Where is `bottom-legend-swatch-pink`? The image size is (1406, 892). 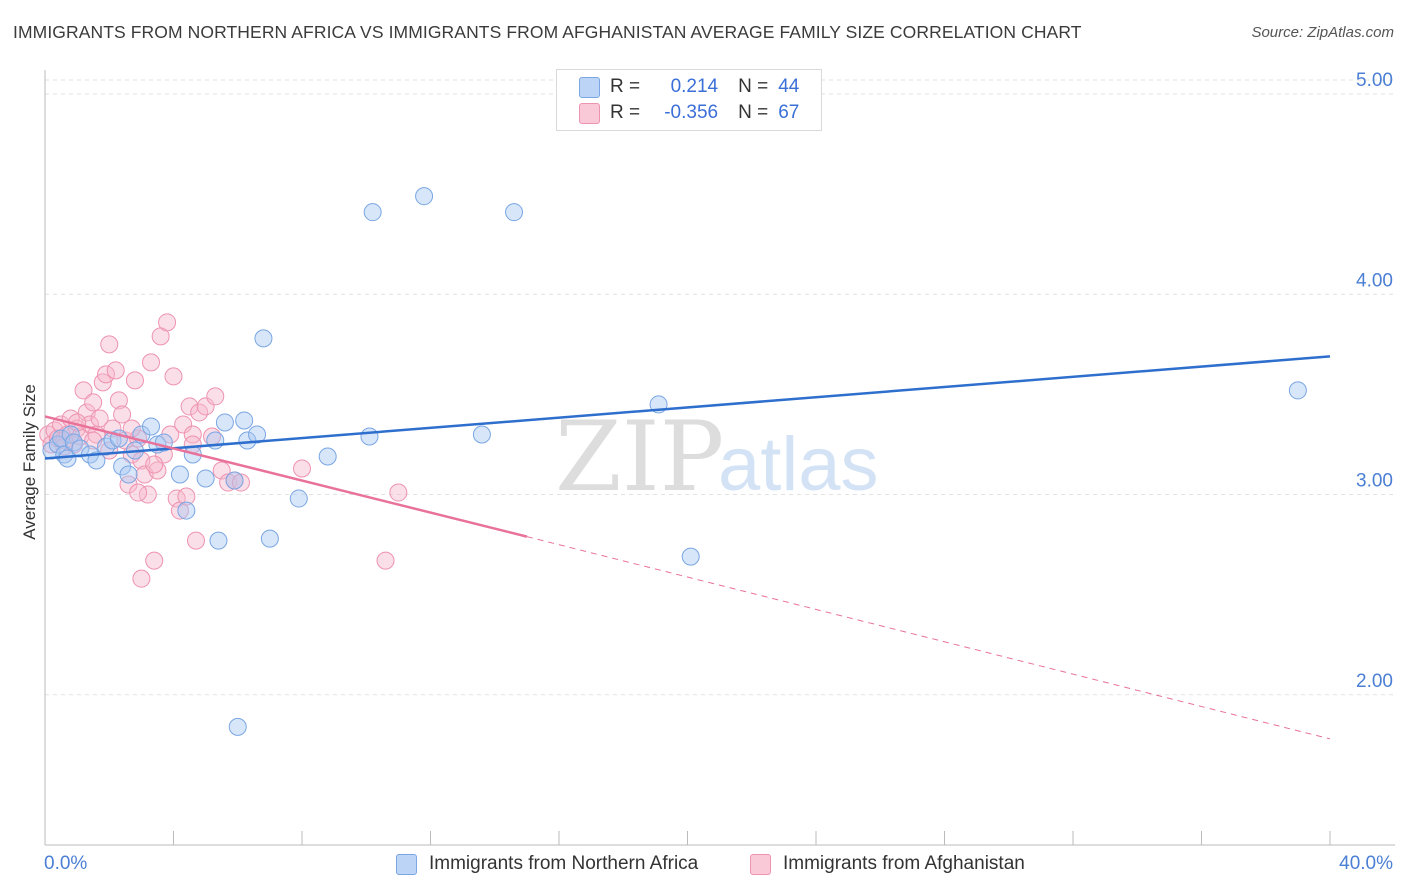 bottom-legend-swatch-pink is located at coordinates (760, 864).